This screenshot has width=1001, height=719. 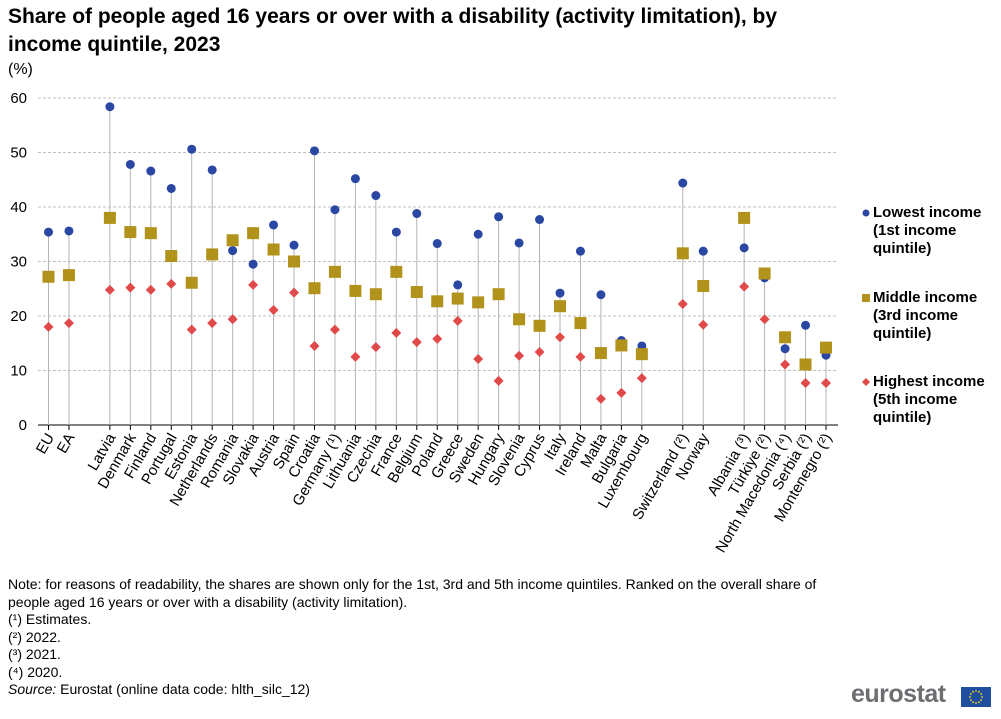 I want to click on y-axis-ticks: 0 10 20 30 40 50 60, so click(x=18, y=262).